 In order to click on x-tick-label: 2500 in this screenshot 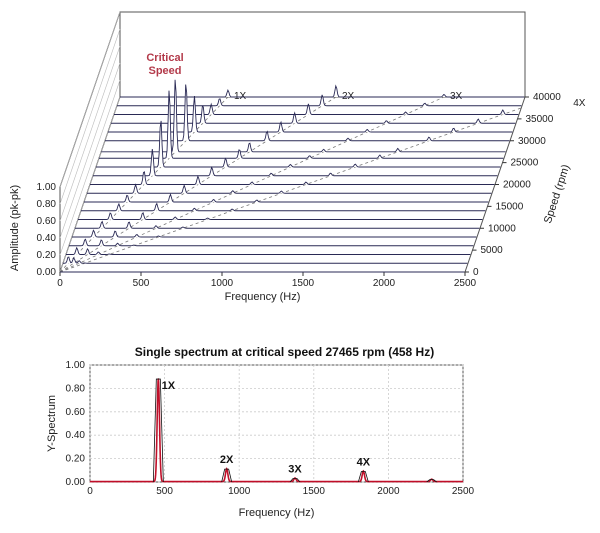, I will do `click(463, 491)`.